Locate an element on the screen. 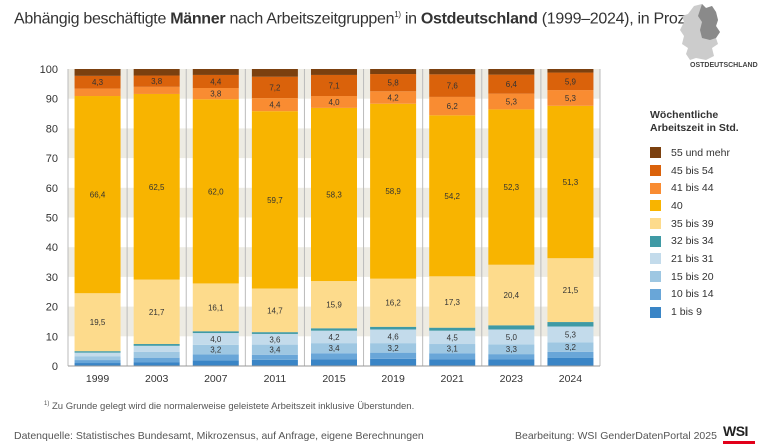 The width and height of the screenshot is (768, 448). x-tick-label: 2007 is located at coordinates (216, 379).